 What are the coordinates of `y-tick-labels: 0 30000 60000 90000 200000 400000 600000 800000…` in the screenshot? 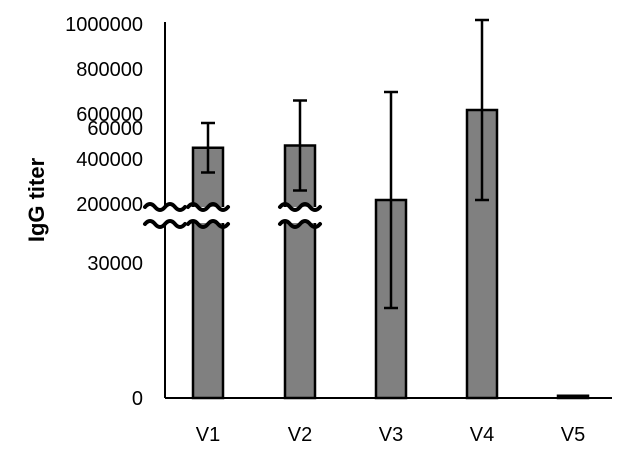 It's located at (104, 205).